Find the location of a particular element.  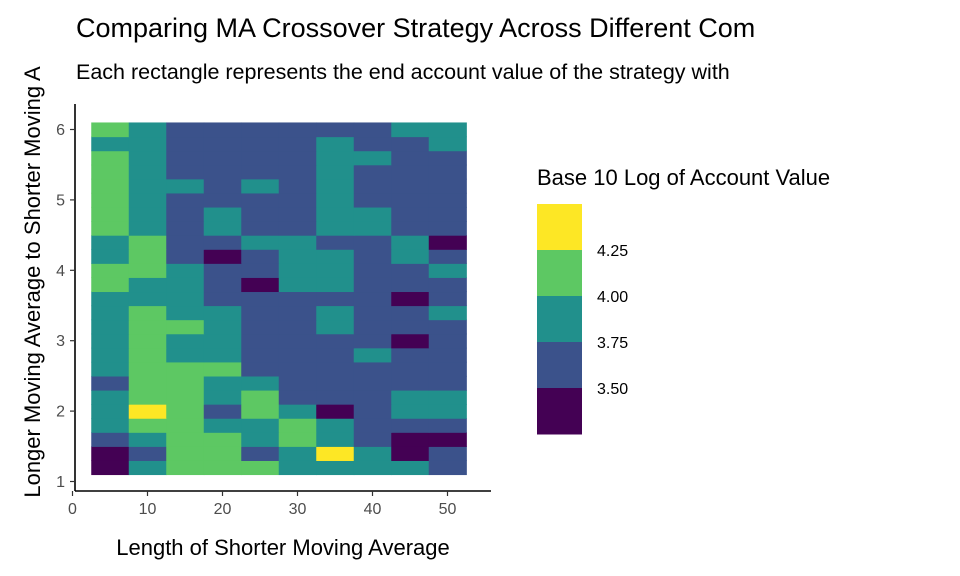

legend-label: 3.50 is located at coordinates (612, 389).